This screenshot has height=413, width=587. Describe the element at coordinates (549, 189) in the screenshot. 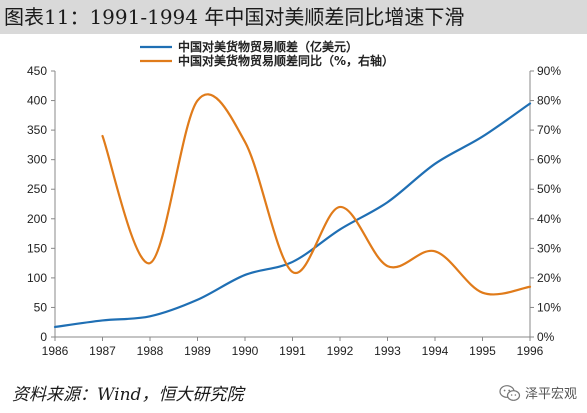

I see `y-tick-label-right: 50%` at that location.